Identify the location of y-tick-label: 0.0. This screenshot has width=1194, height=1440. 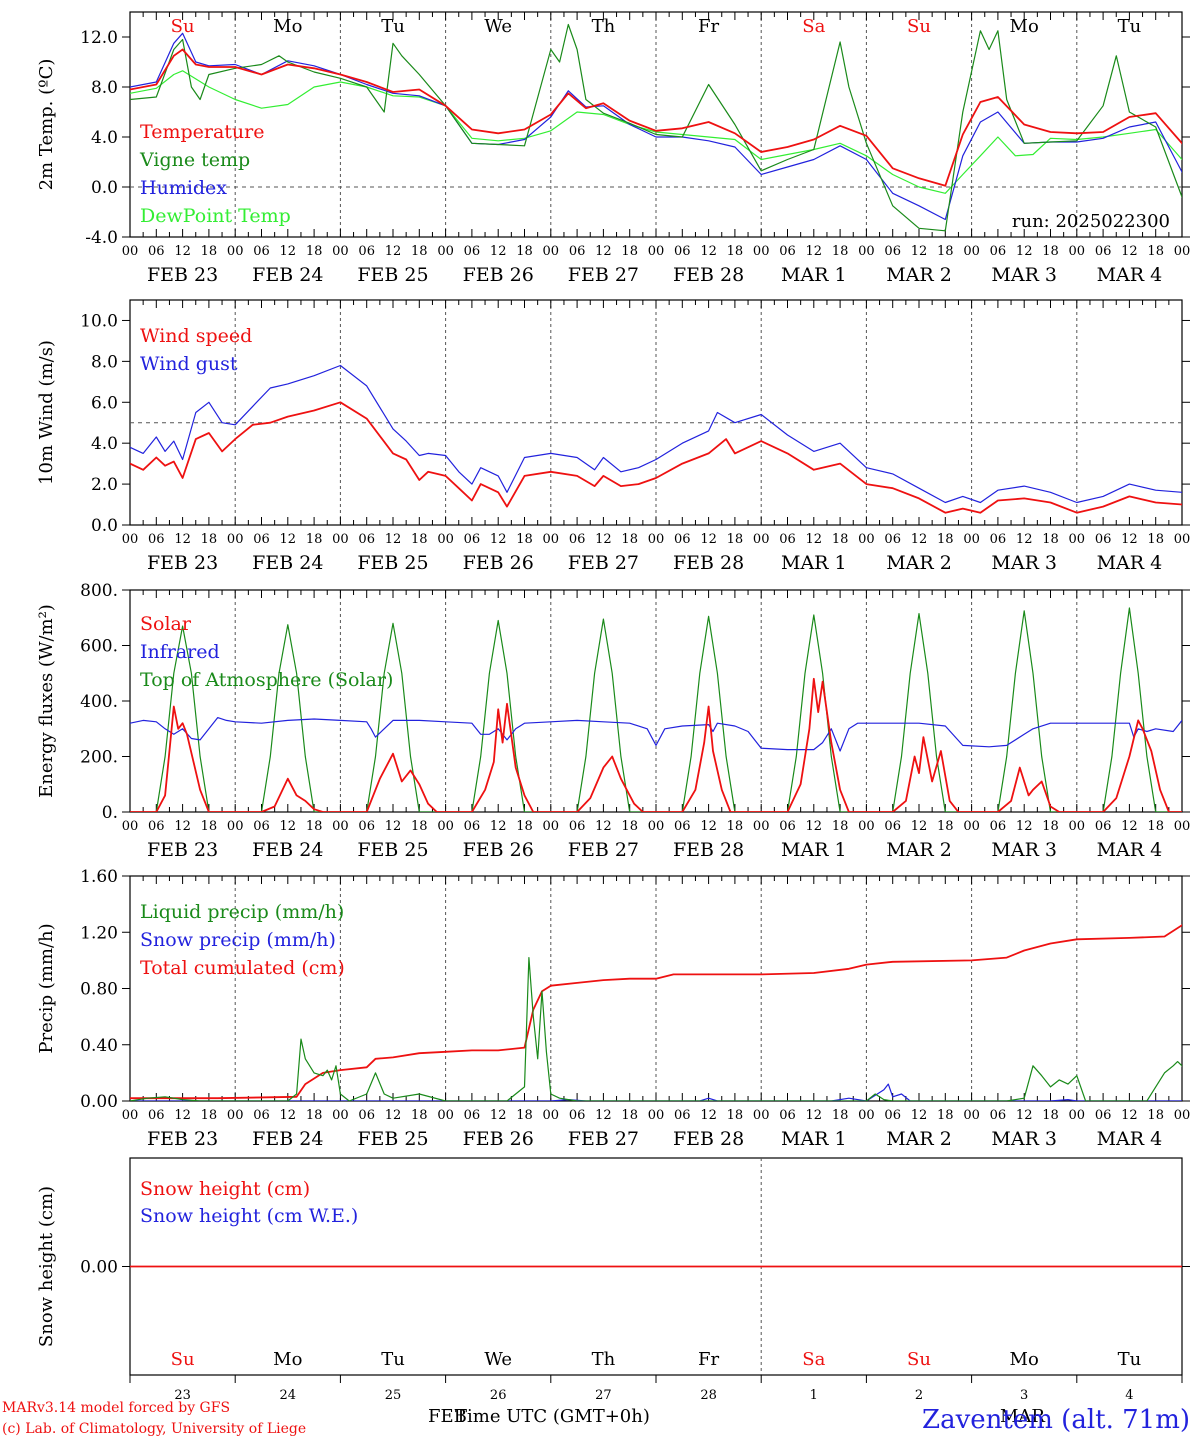
(104, 188).